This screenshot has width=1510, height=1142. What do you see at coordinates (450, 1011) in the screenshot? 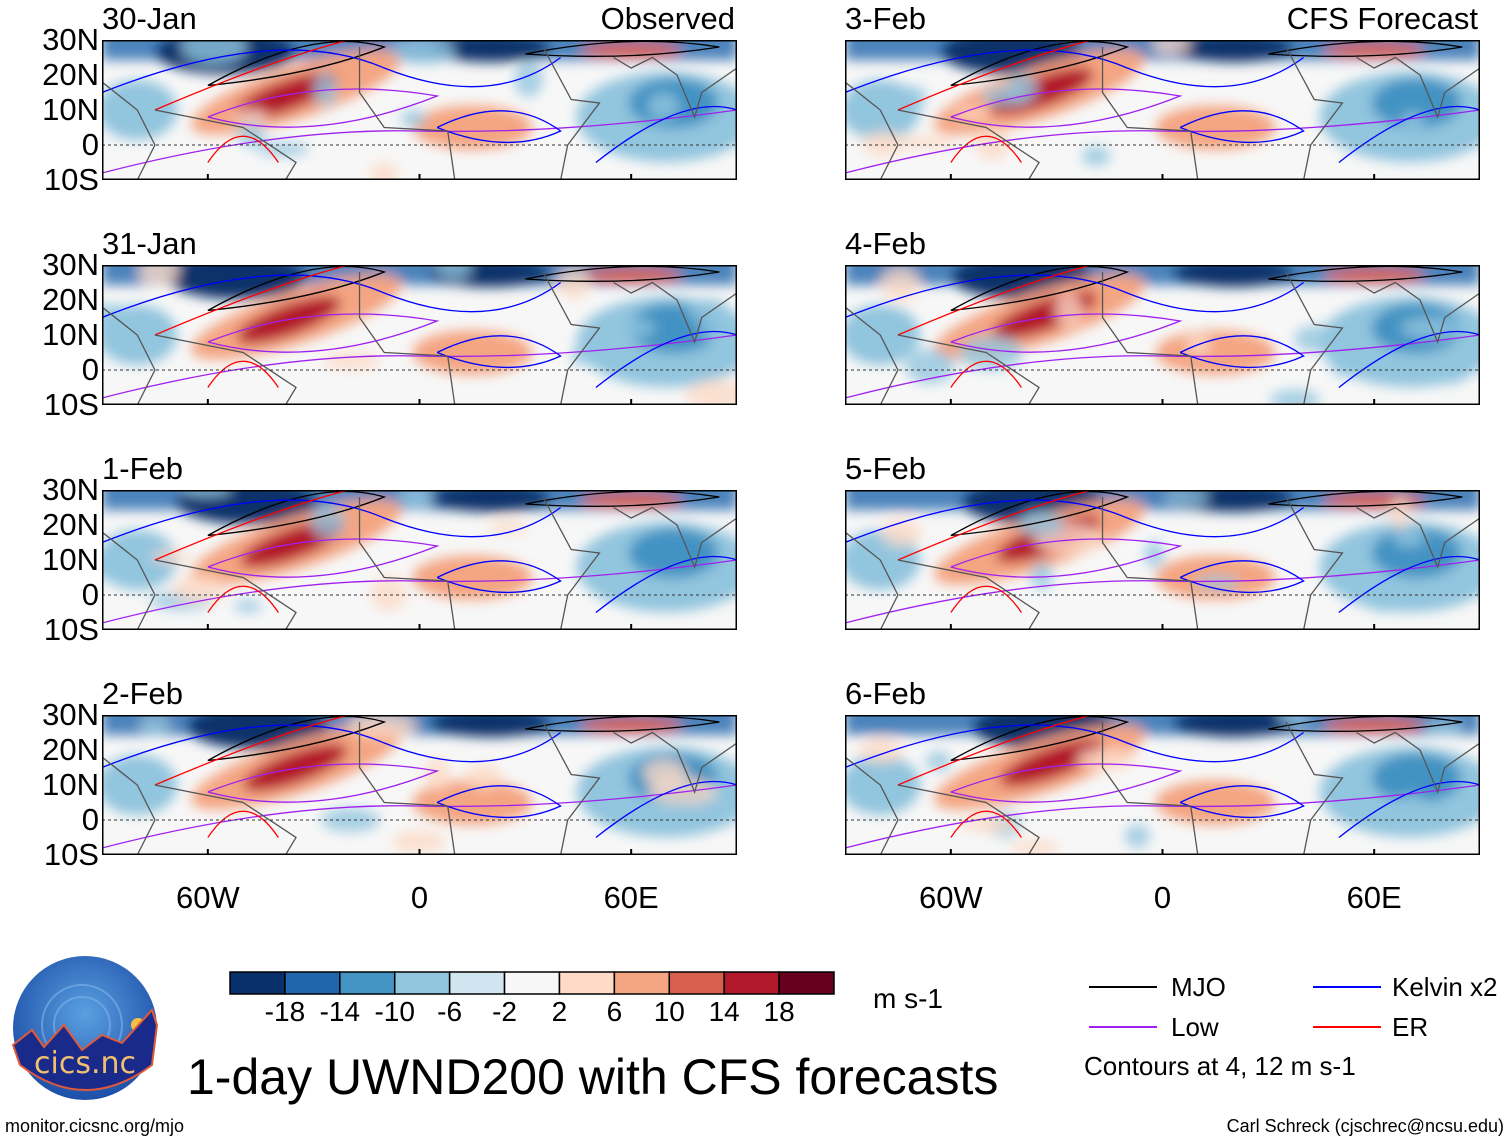
I see `colorbar-tick-label: -6` at bounding box center [450, 1011].